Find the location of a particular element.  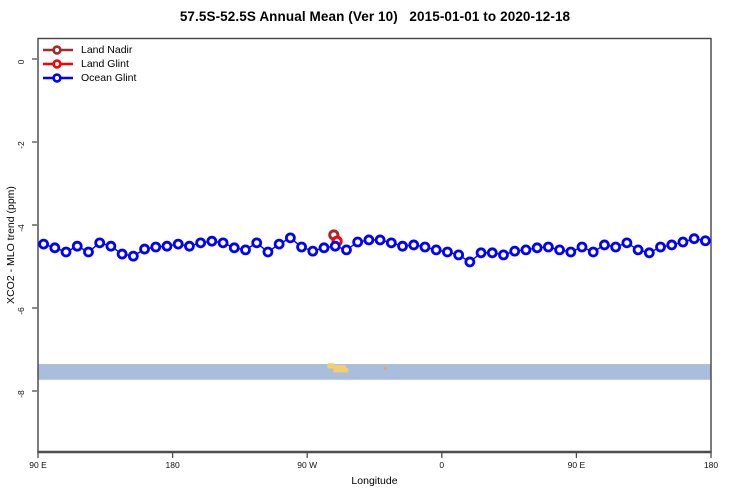

legend-item-land-nadir: Land Nadir is located at coordinates (88, 50).